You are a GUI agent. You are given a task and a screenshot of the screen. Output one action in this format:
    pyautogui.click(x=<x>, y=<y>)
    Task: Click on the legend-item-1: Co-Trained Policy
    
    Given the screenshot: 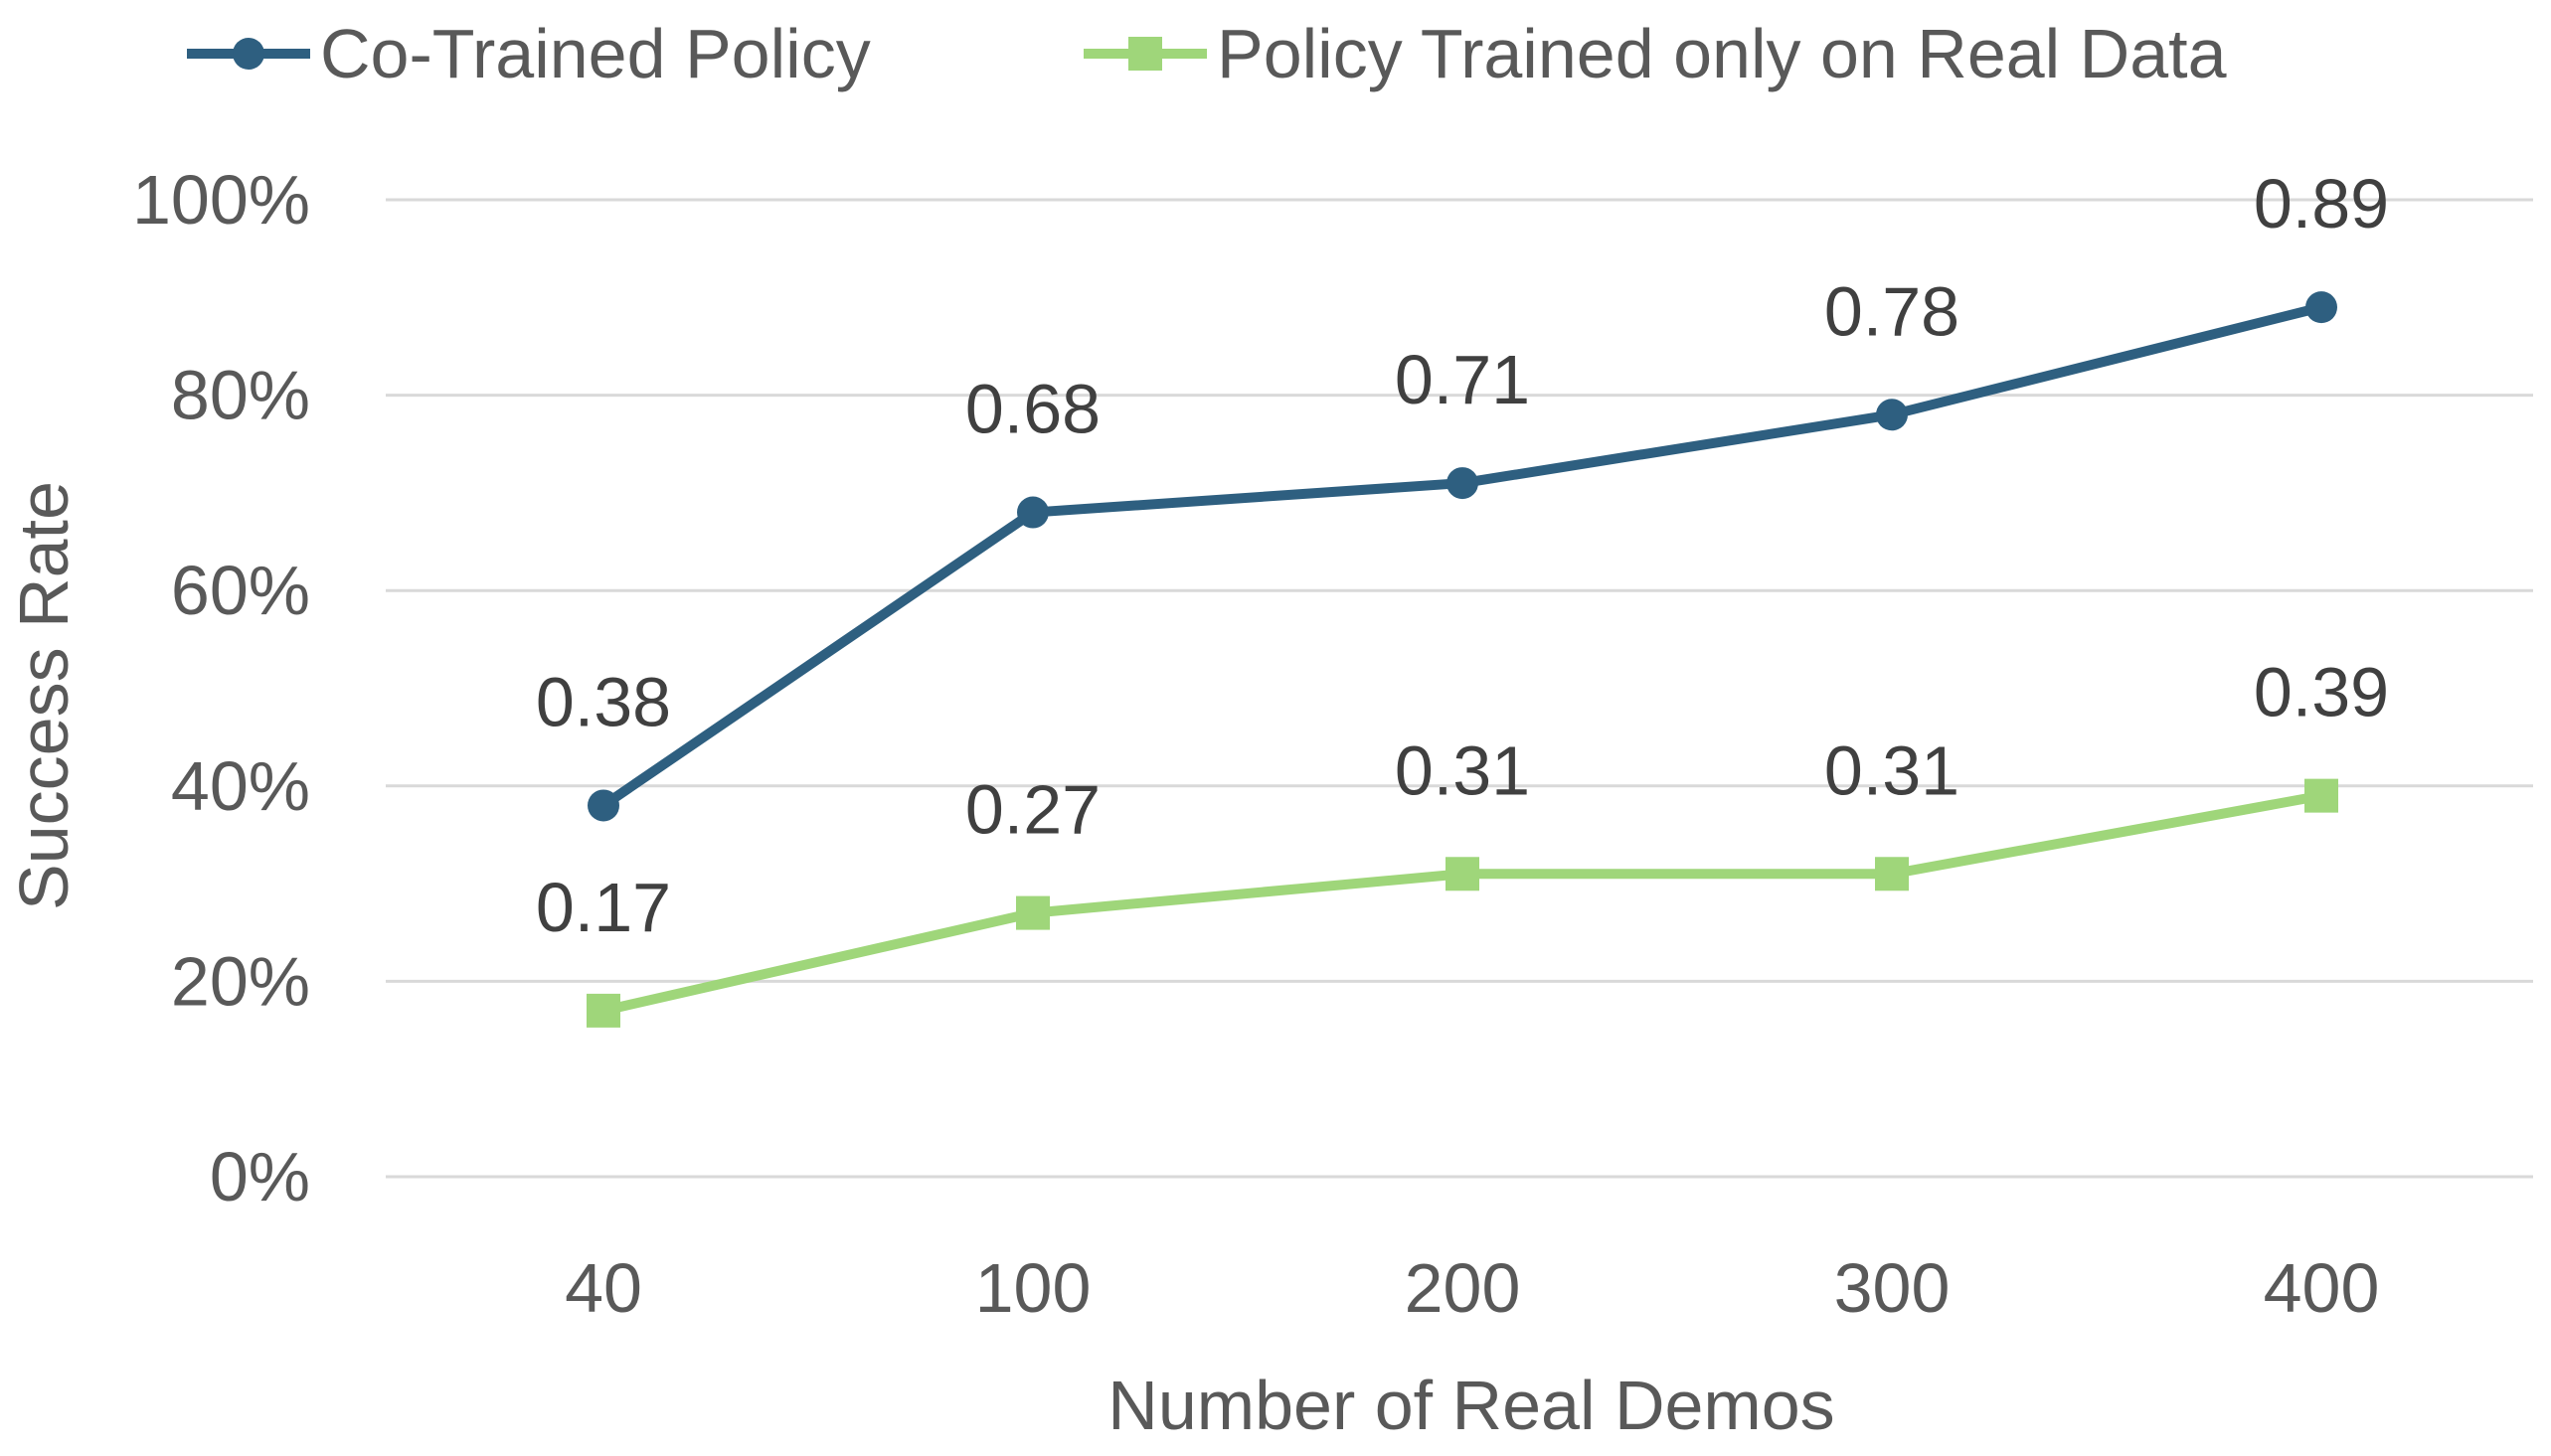 What is the action you would take?
    pyautogui.click(x=529, y=53)
    